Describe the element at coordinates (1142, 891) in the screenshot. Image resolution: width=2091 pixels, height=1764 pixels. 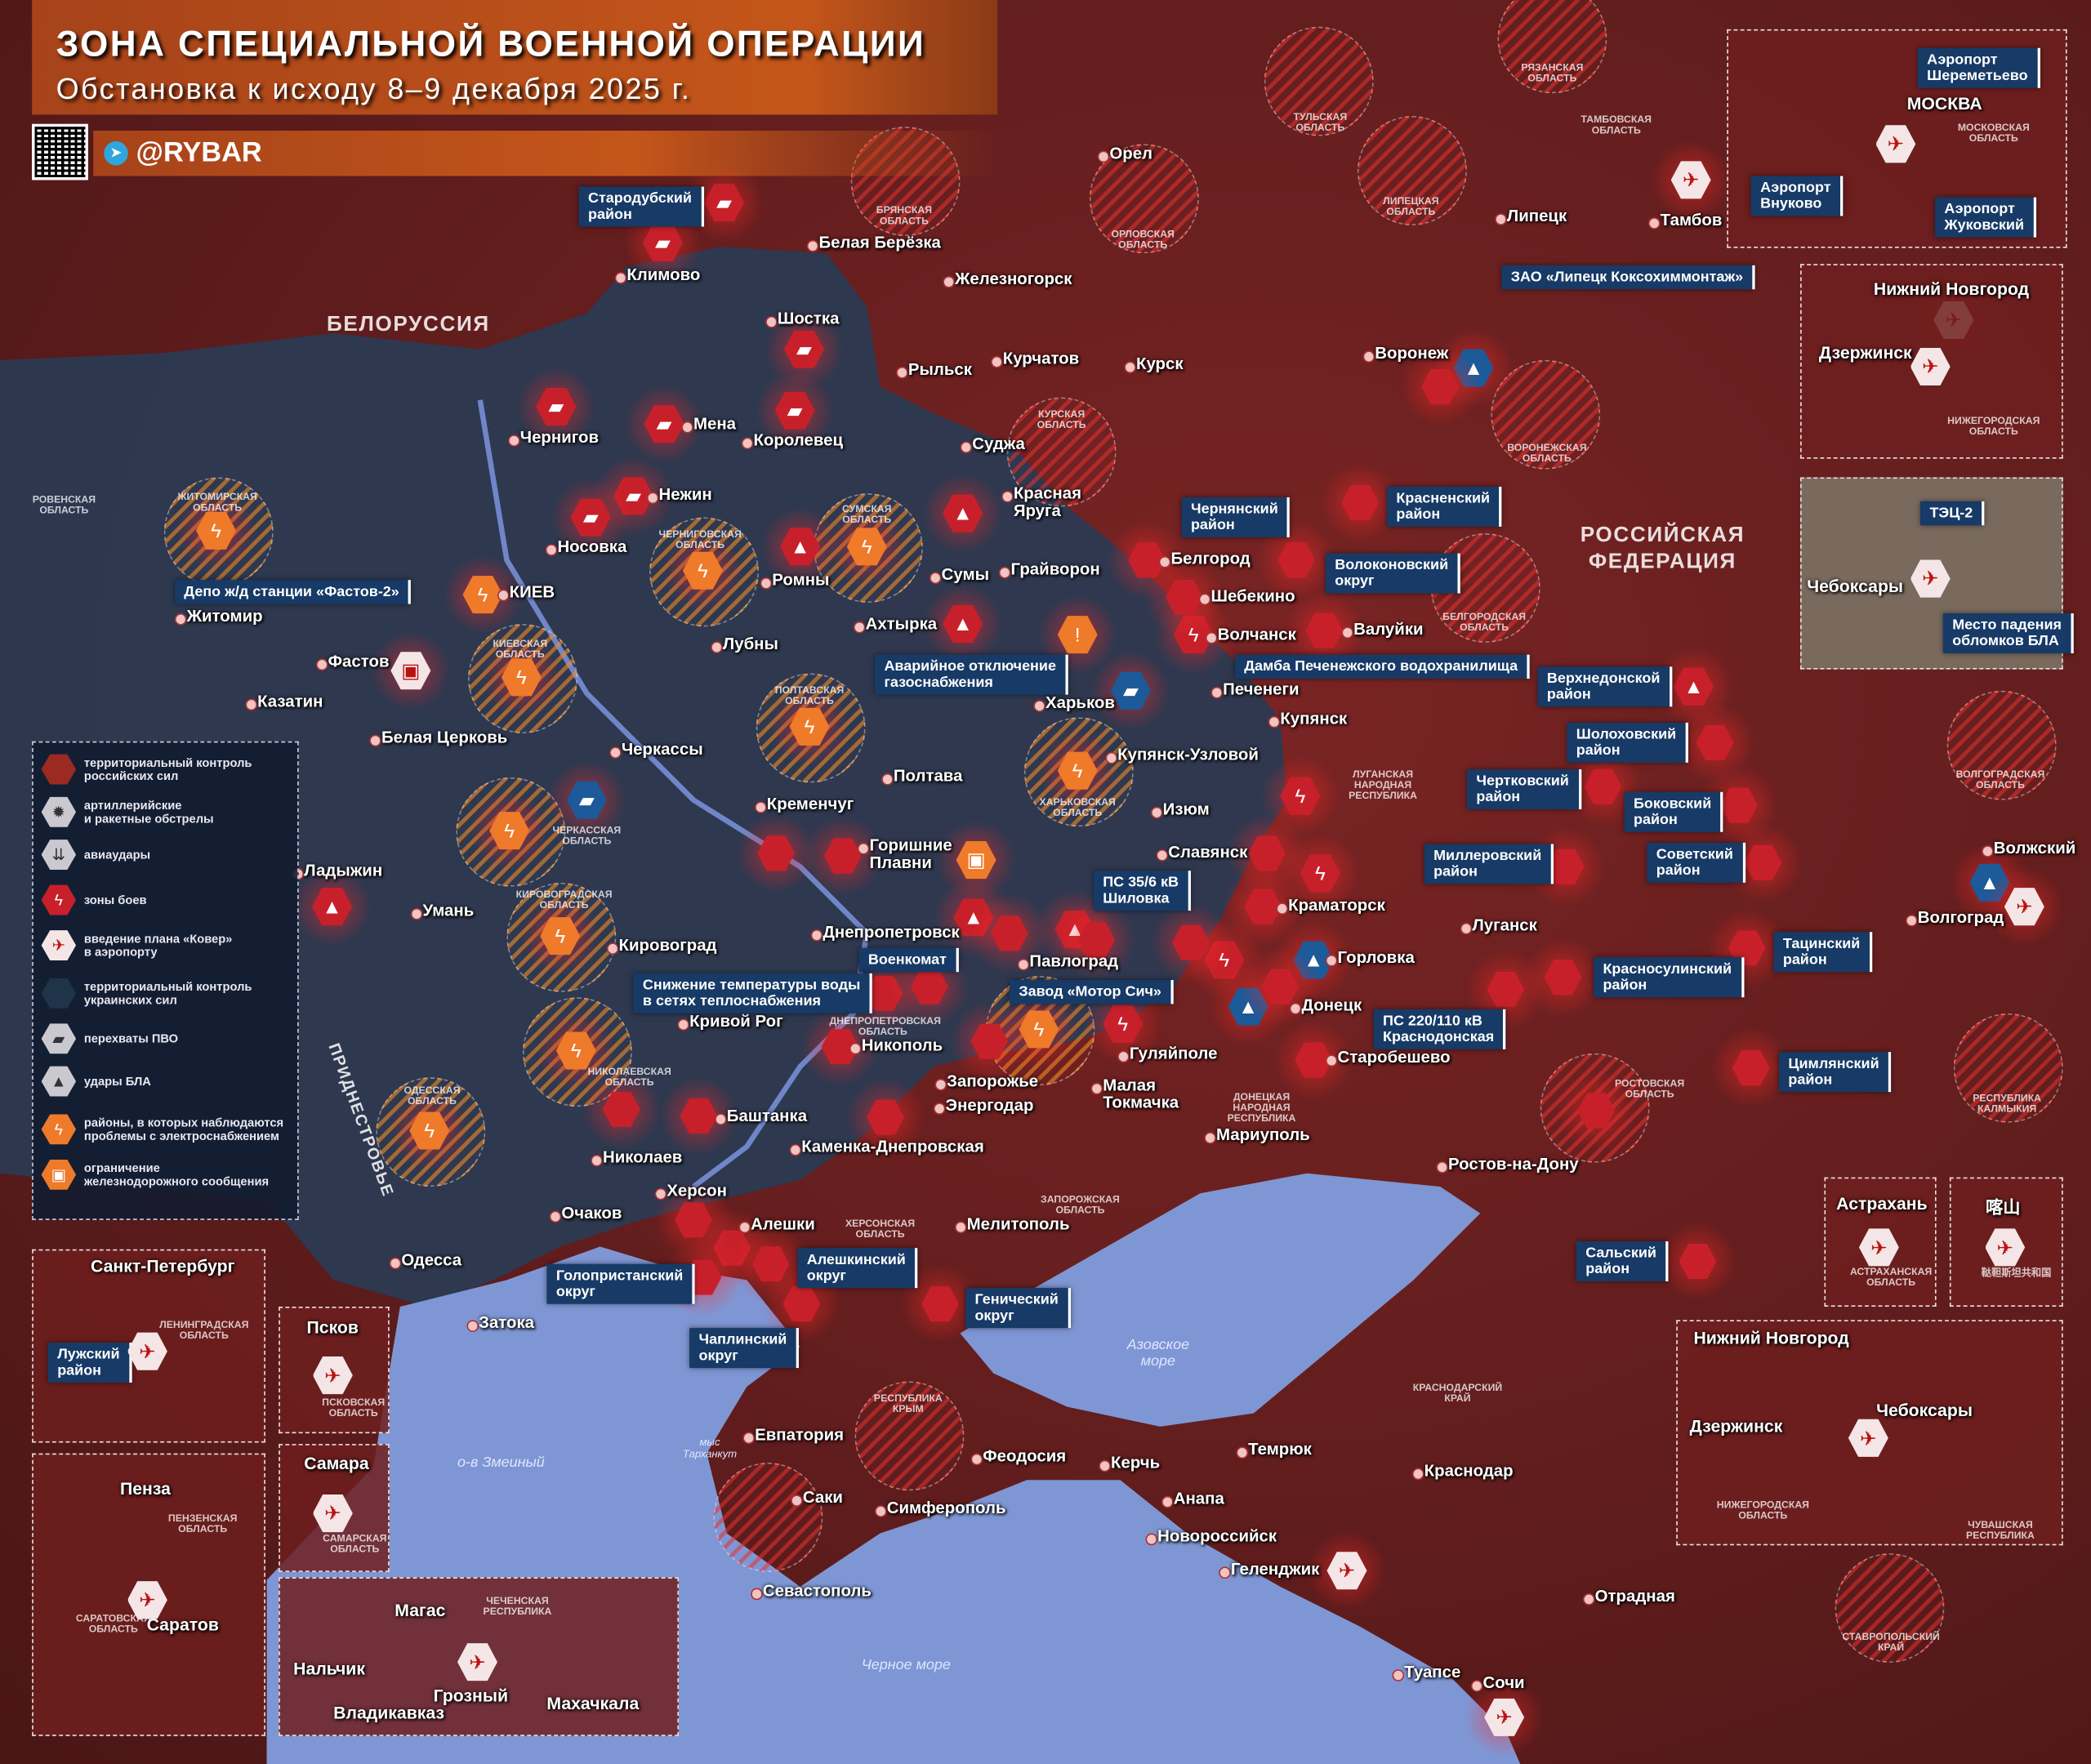
I see `callout-label: ПС 35/6 кВ Шиловка` at that location.